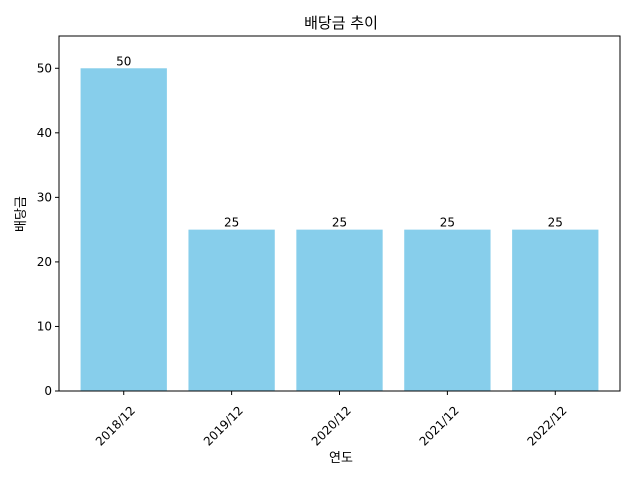 The width and height of the screenshot is (640, 484). I want to click on y-tick-label: 20, so click(44, 262).